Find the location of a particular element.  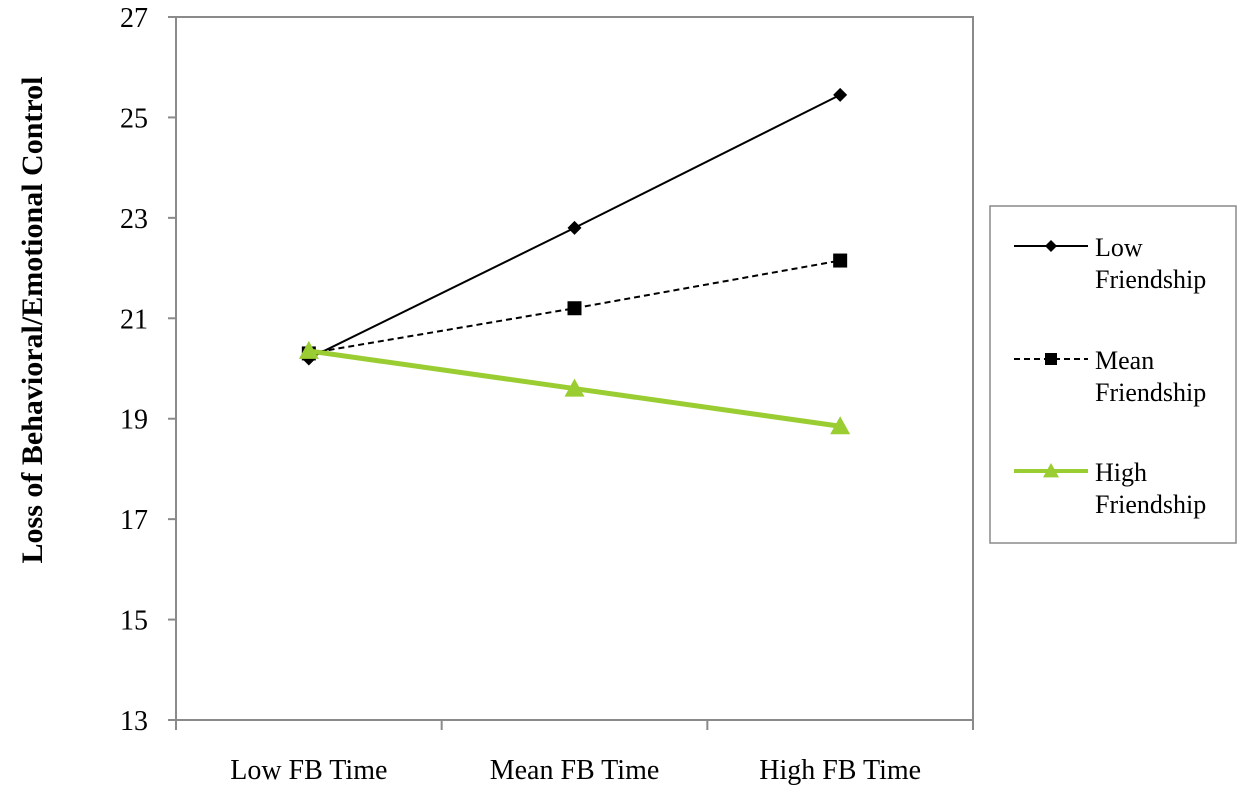

y-tick-label: 13 is located at coordinates (134, 721).